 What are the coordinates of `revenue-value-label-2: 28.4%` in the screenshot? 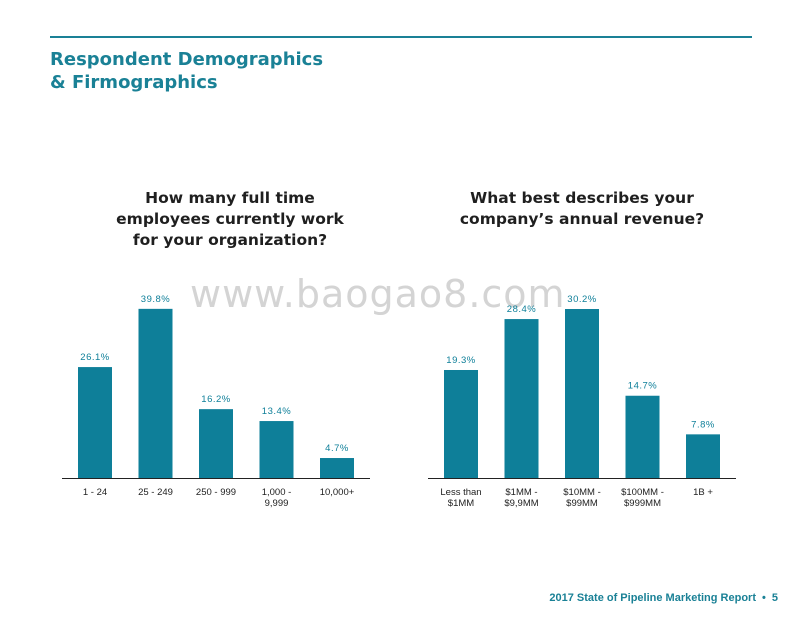 It's located at (521, 309).